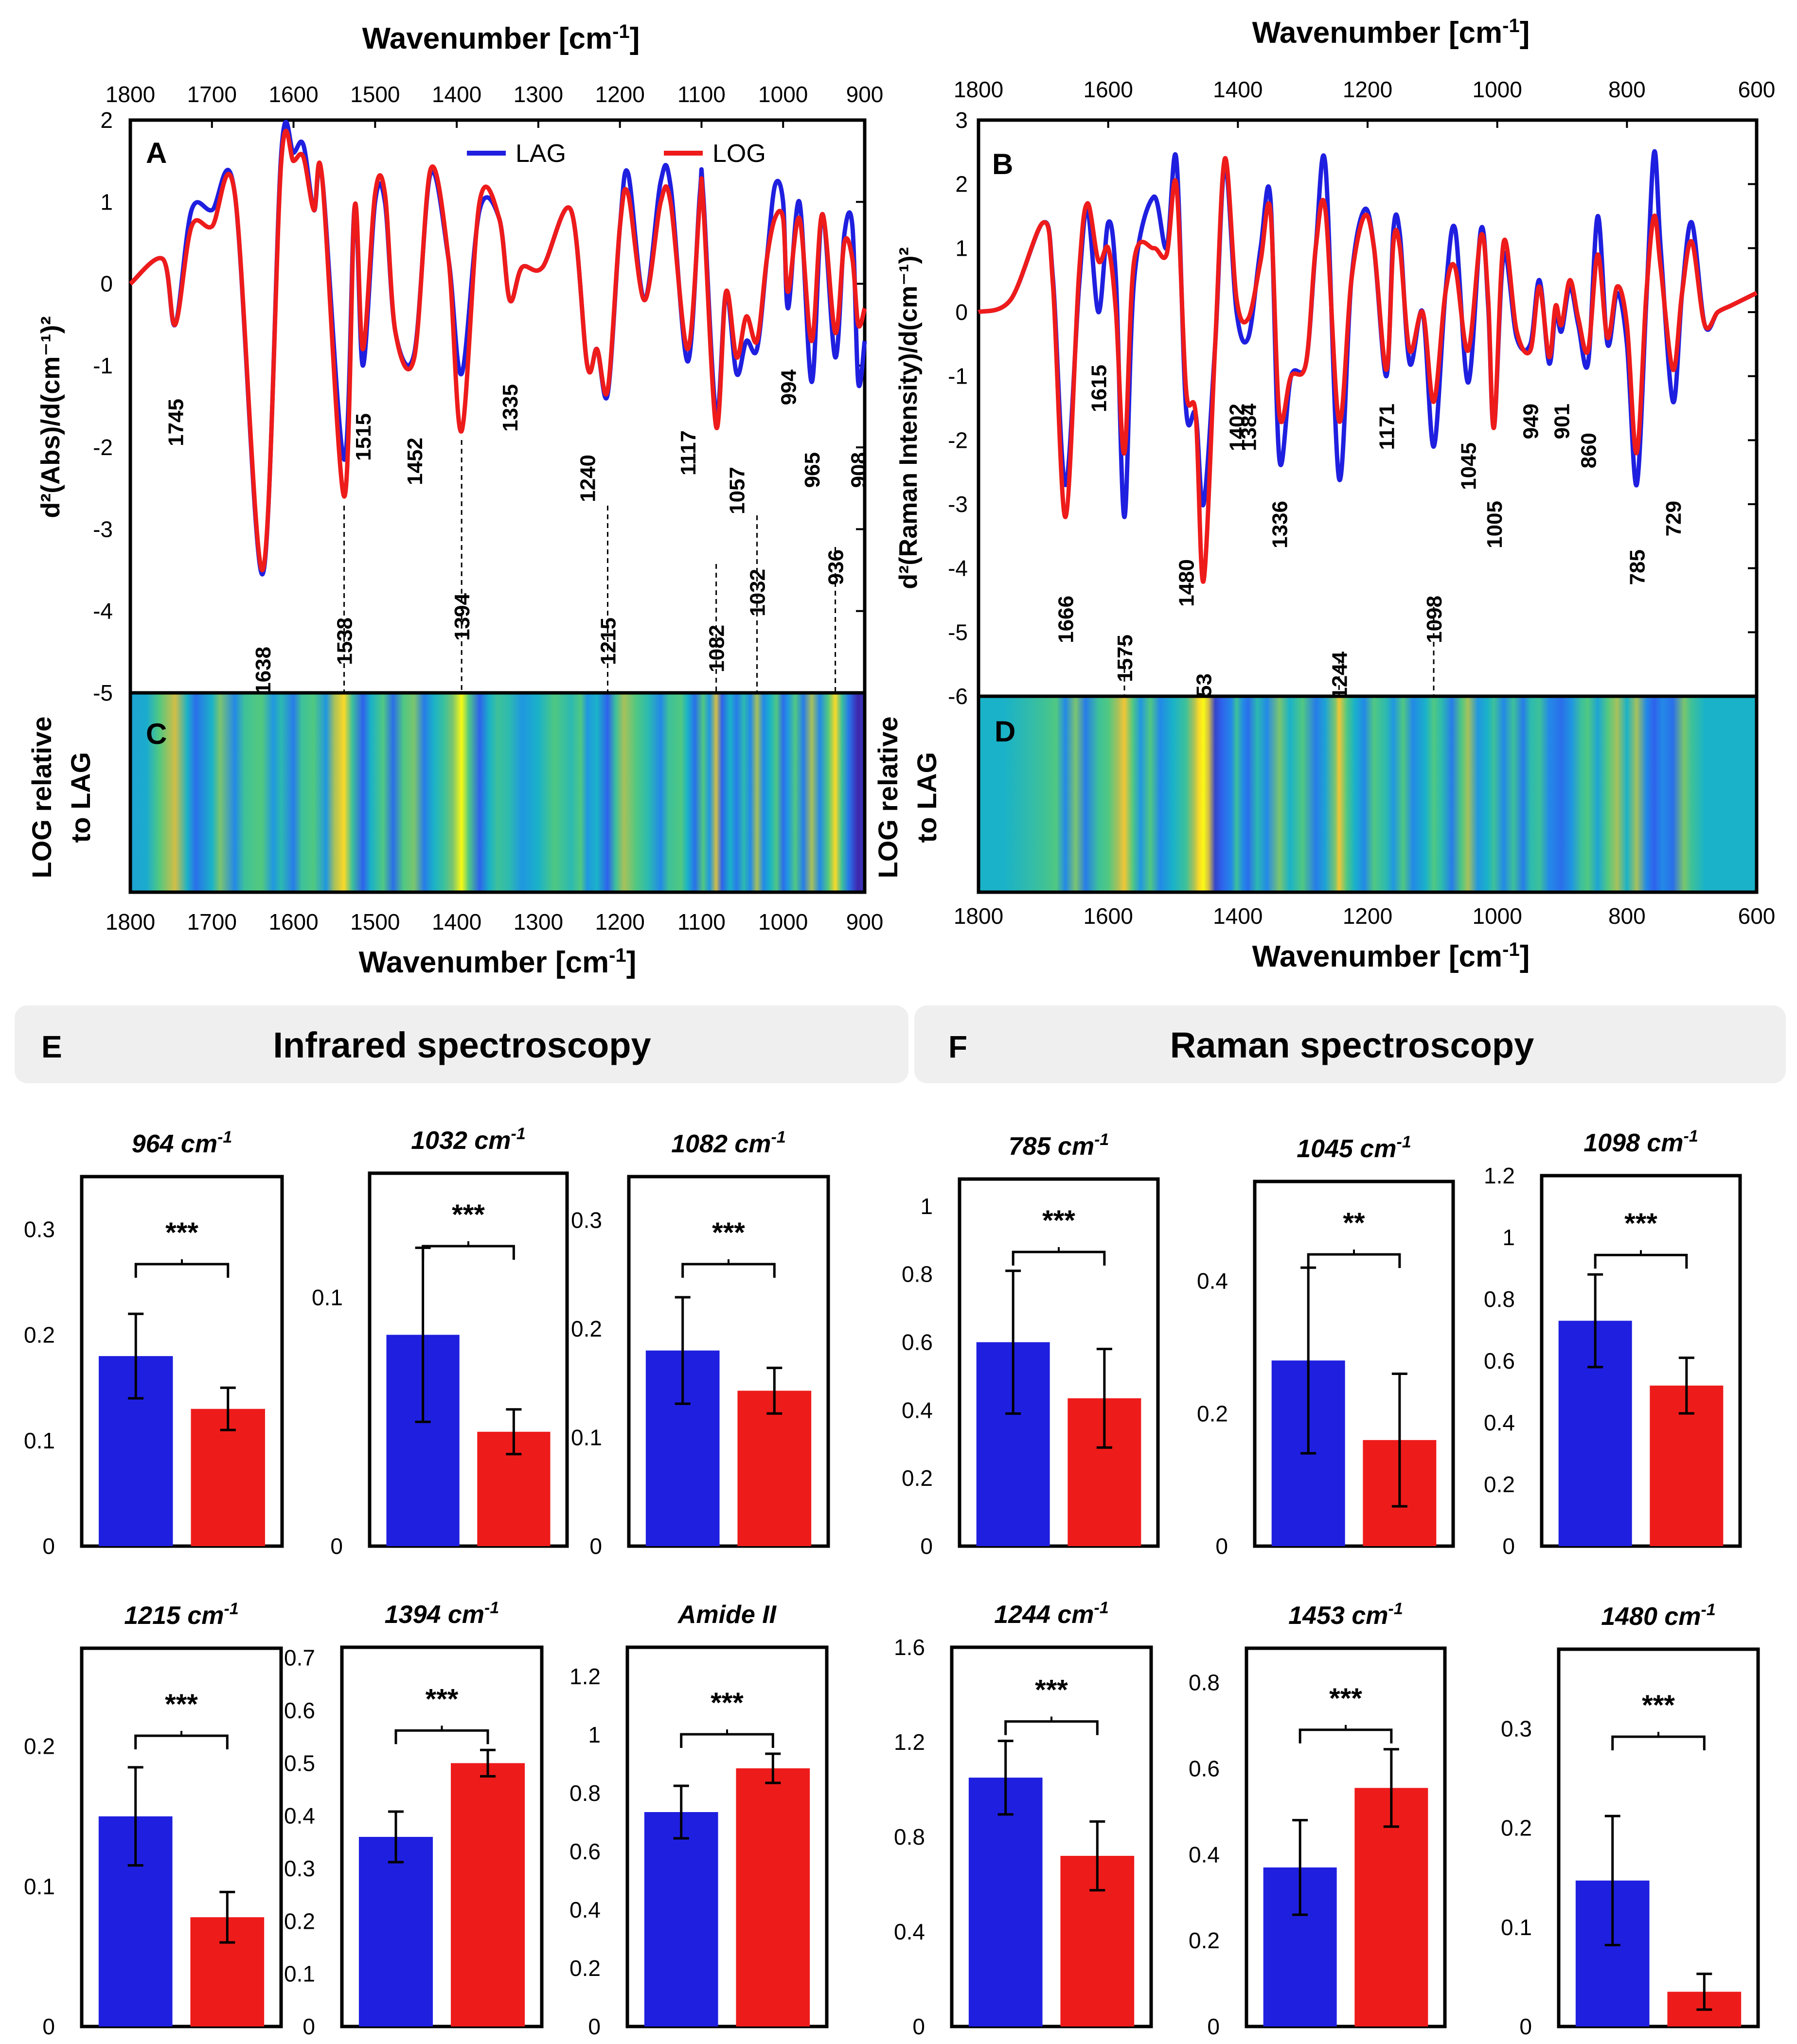  I want to click on bar-chart-title: 1394 cm-1, so click(442, 1614).